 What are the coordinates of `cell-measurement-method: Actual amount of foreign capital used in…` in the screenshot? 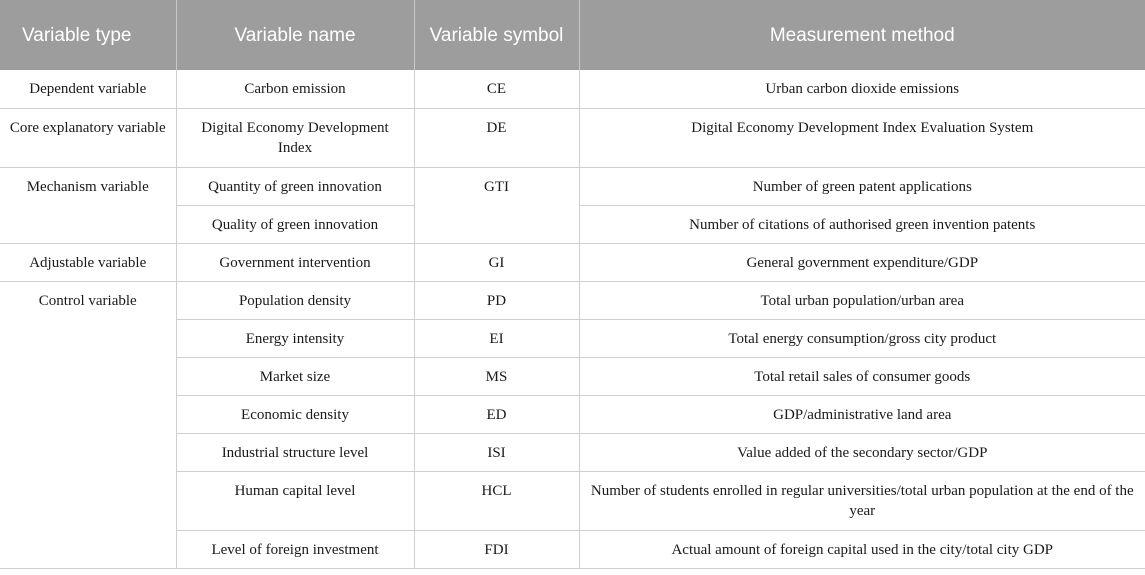 It's located at (861, 549).